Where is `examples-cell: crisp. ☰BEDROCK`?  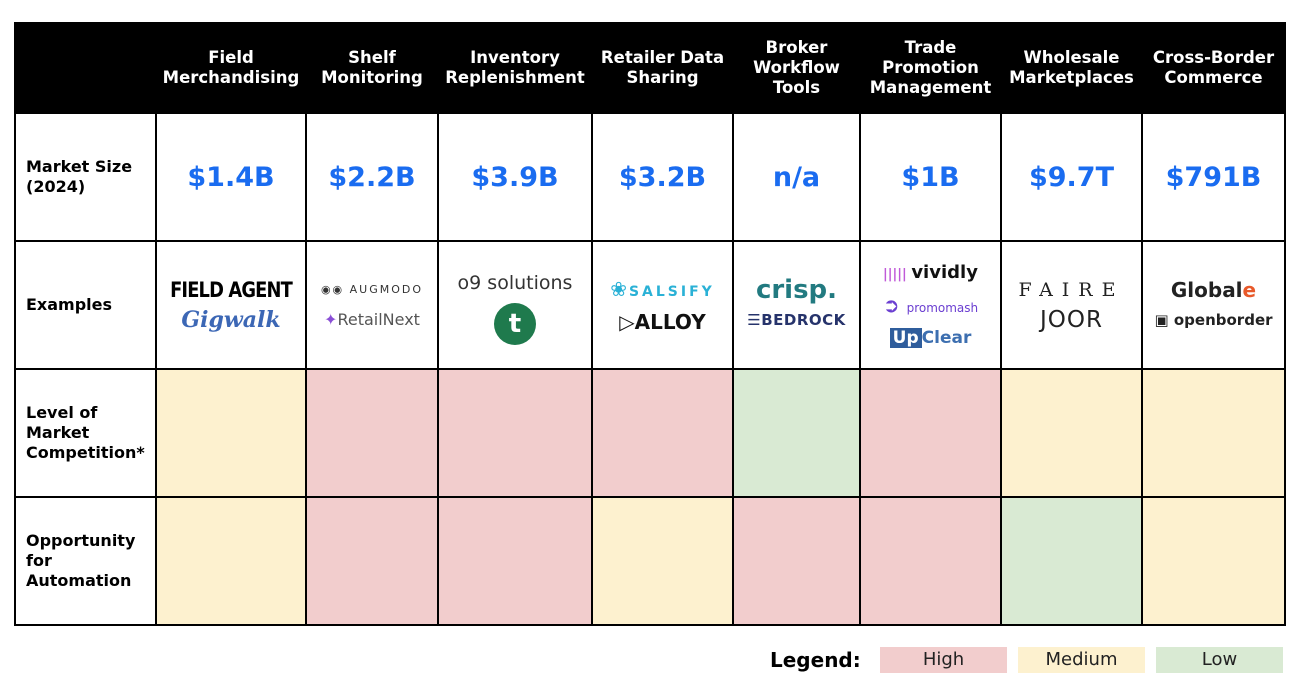
examples-cell: crisp. ☰BEDROCK is located at coordinates (796, 305).